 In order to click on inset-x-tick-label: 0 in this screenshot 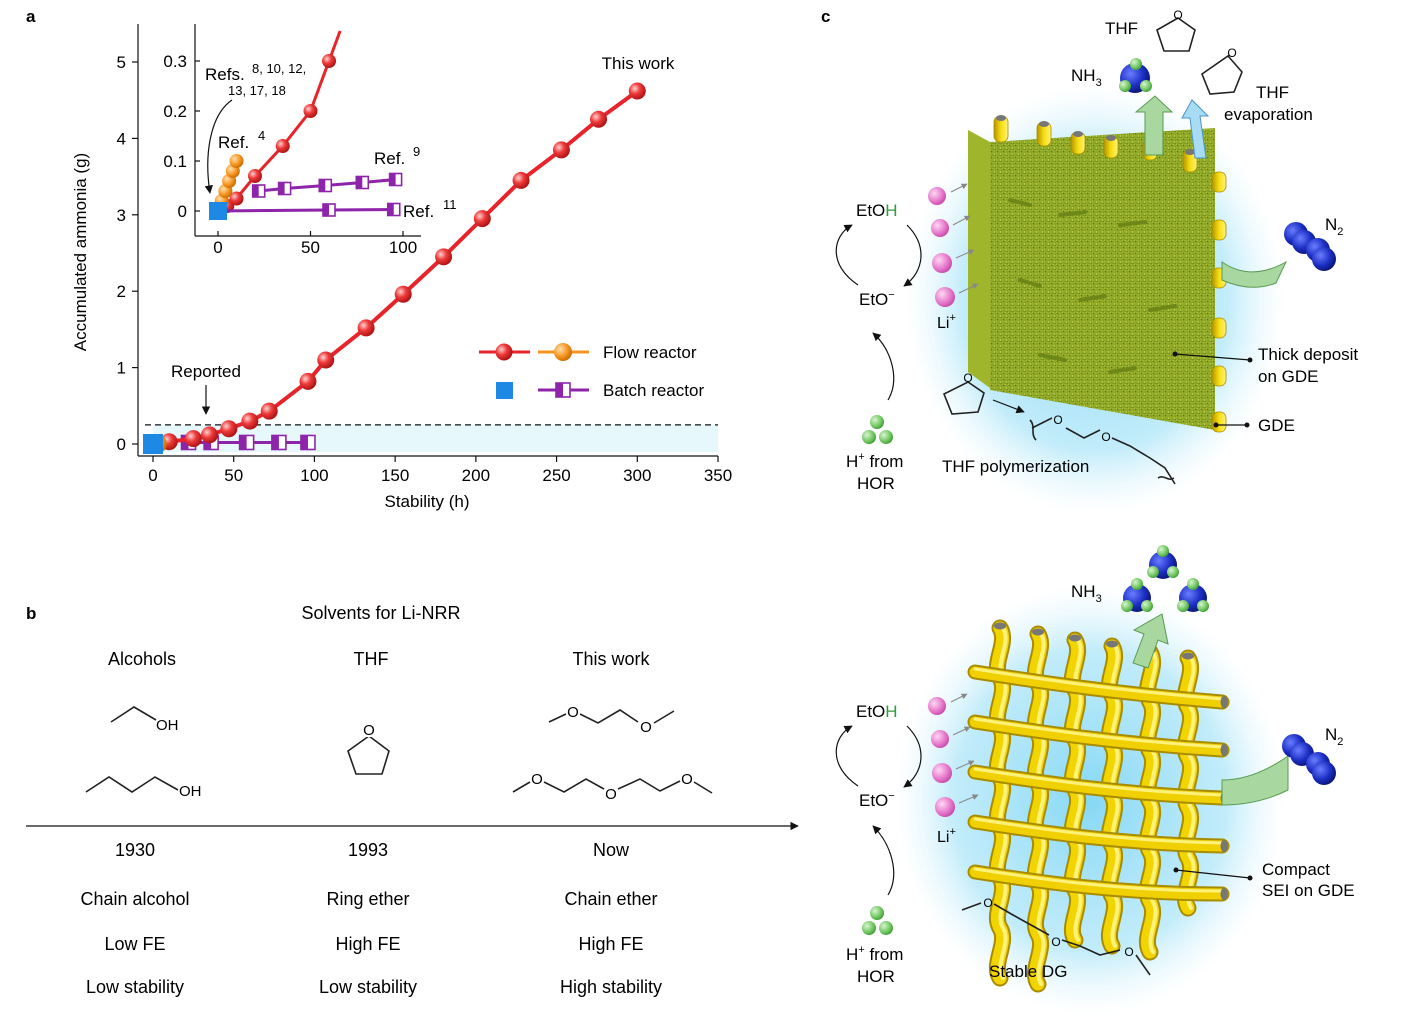, I will do `click(217, 247)`.